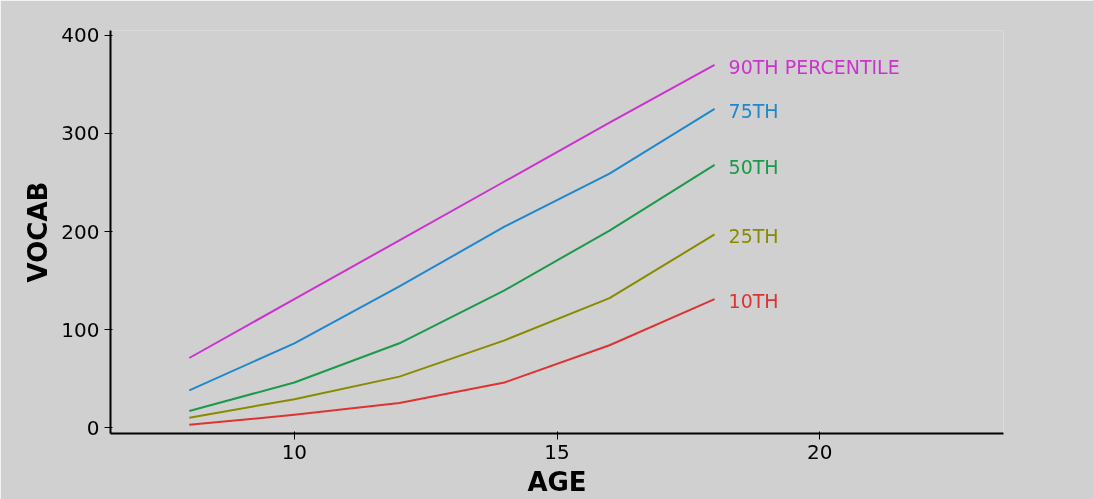 The height and width of the screenshot is (499, 1093). I want to click on series-label: 75TH, so click(753, 110).